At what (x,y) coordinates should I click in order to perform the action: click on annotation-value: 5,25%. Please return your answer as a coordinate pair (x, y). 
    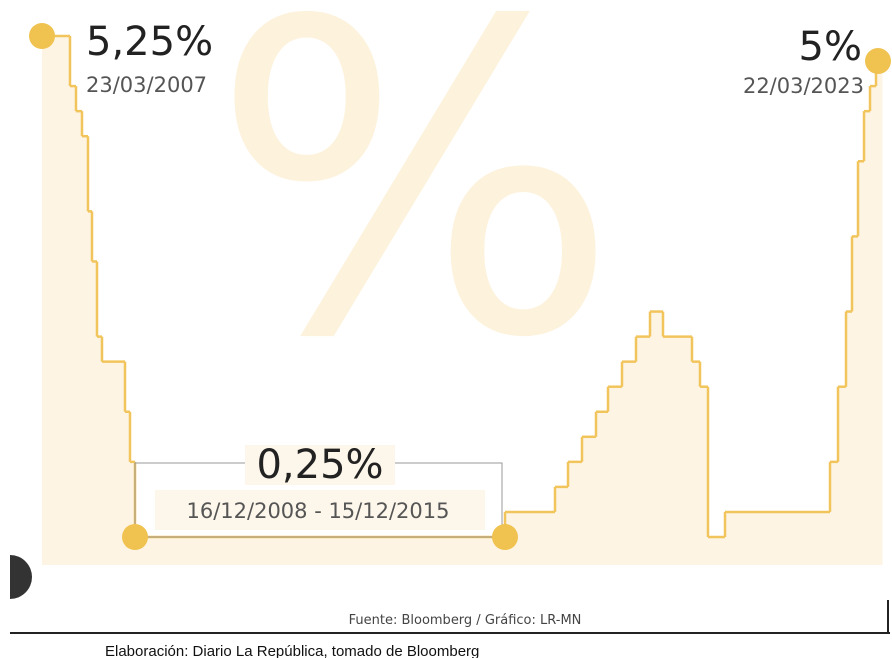
    Looking at the image, I should click on (149, 42).